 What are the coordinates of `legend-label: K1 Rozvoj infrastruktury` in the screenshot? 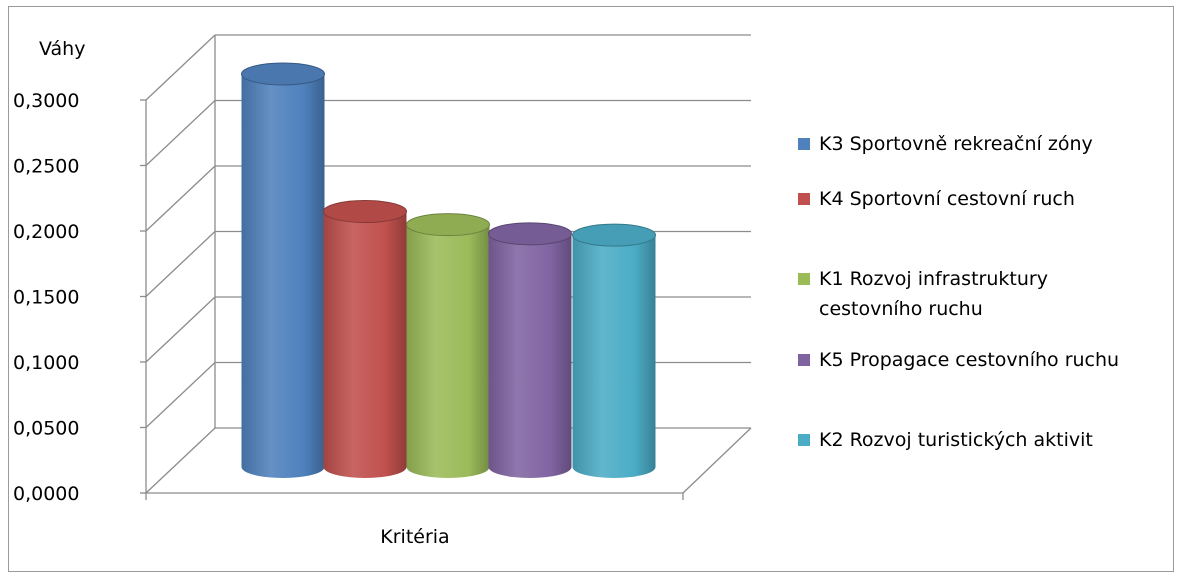 It's located at (933, 279).